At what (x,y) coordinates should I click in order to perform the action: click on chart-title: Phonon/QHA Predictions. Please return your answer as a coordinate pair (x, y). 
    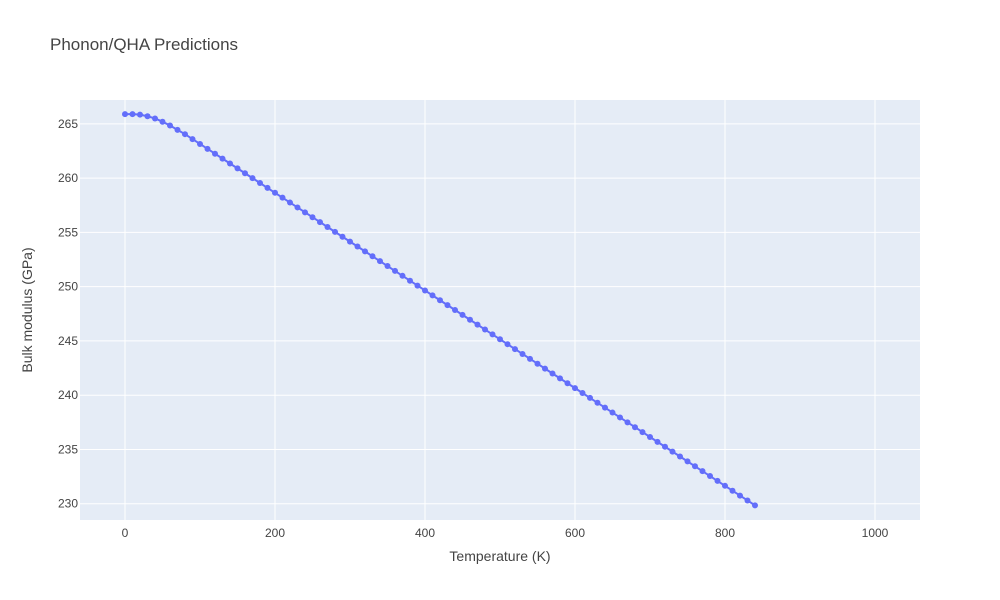
    Looking at the image, I should click on (144, 44).